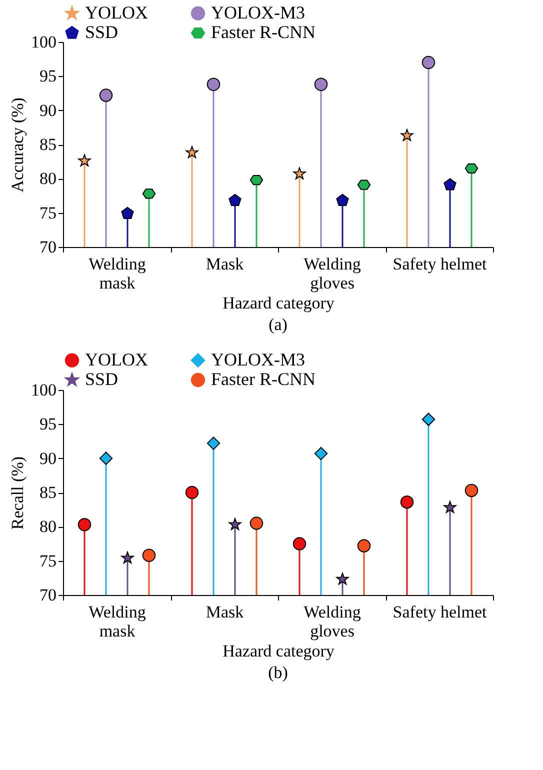  What do you see at coordinates (17, 493) in the screenshot?
I see `y-axis-title: Recall (%)` at bounding box center [17, 493].